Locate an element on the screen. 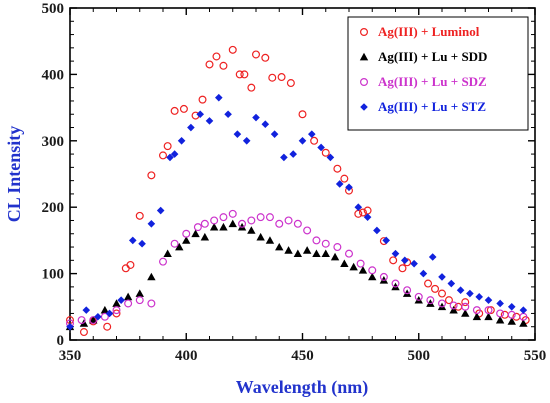  y-axis-title: CL Intensity is located at coordinates (14, 174).